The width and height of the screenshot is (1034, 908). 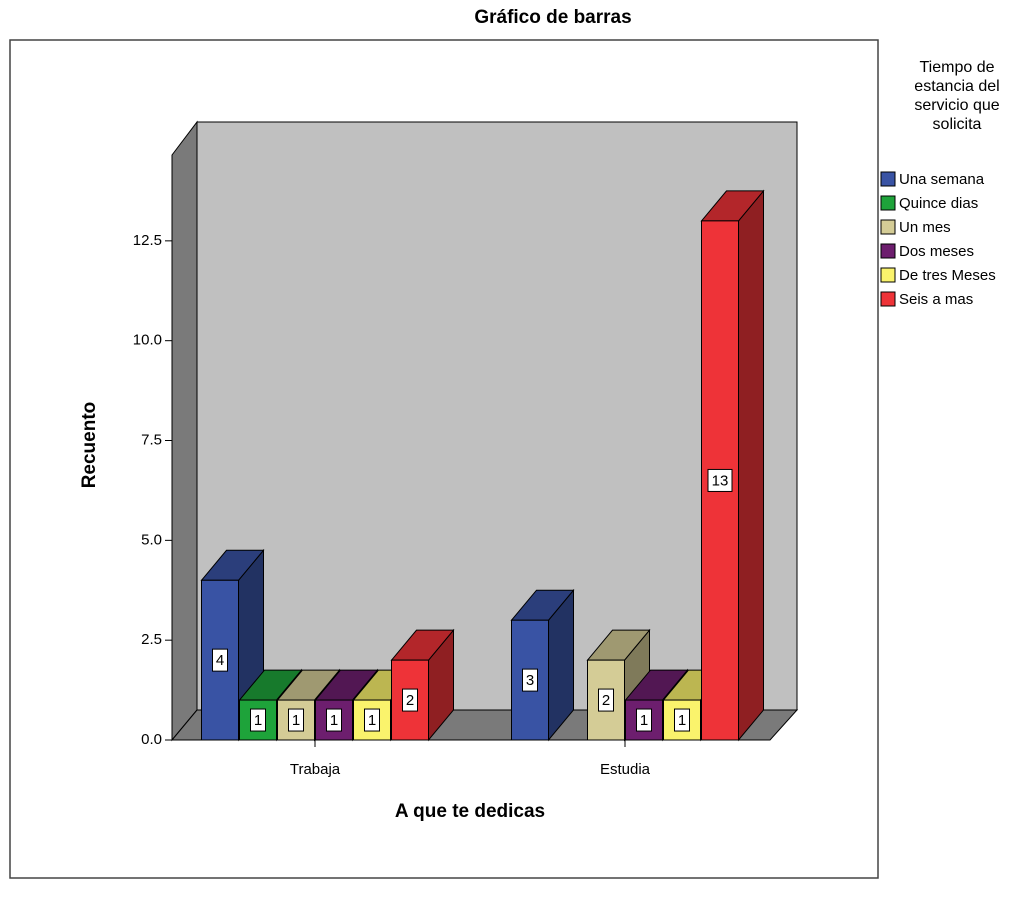 What do you see at coordinates (147, 340) in the screenshot?
I see `y-tick-label: 10.0` at bounding box center [147, 340].